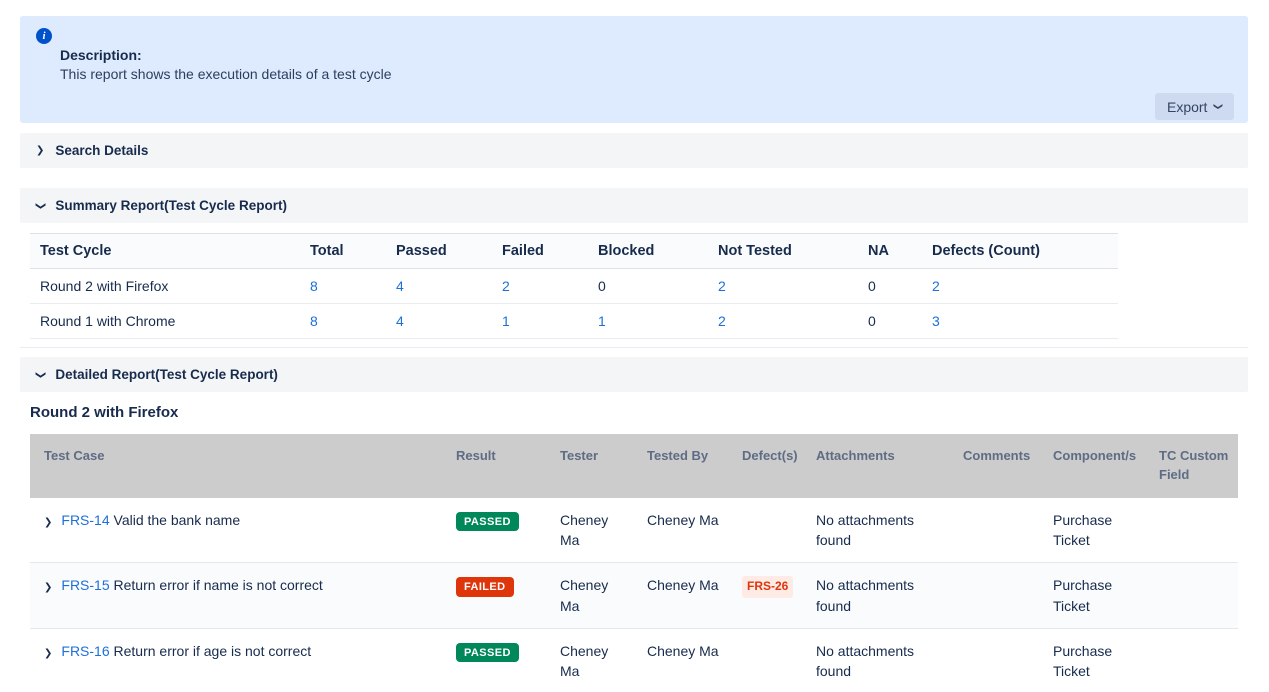 Image resolution: width=1269 pixels, height=692 pixels. What do you see at coordinates (634, 347) in the screenshot?
I see `section-divider` at bounding box center [634, 347].